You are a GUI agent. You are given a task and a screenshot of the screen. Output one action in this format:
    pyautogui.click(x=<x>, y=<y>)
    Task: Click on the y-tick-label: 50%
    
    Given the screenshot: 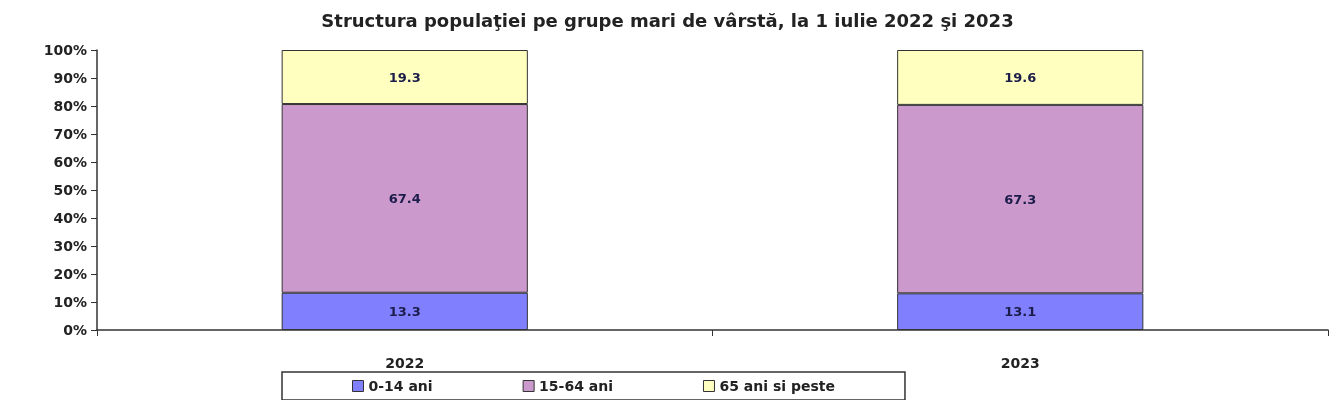 What is the action you would take?
    pyautogui.click(x=70, y=190)
    